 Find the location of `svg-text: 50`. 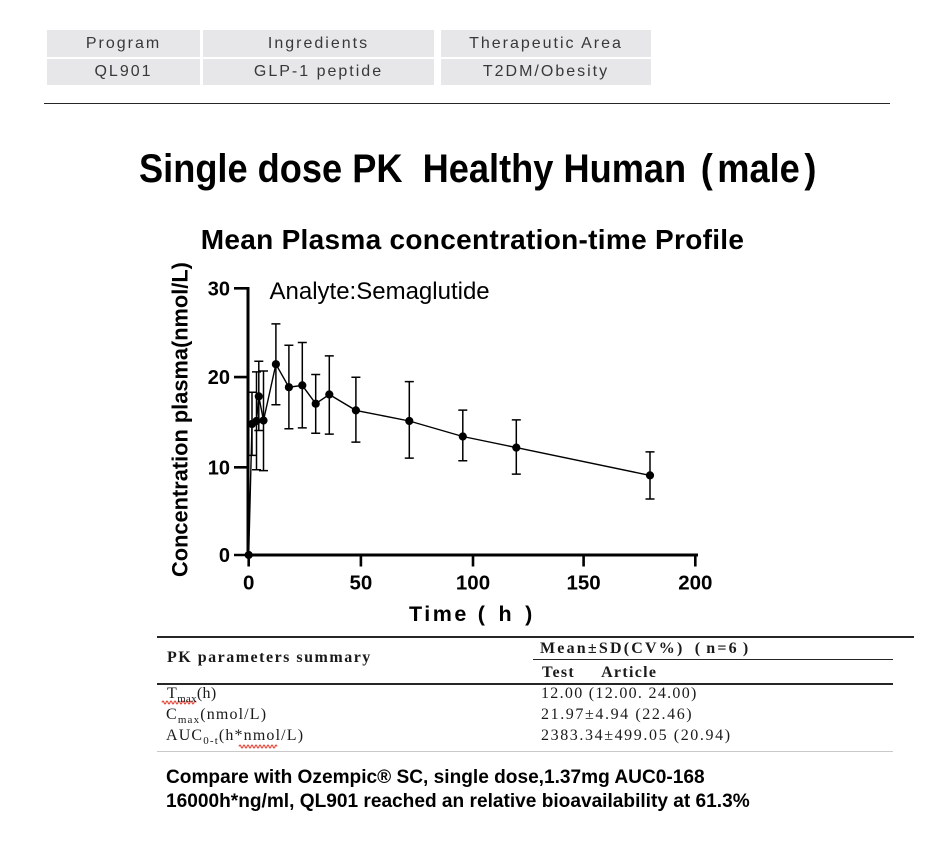

svg-text: 50 is located at coordinates (360, 583).